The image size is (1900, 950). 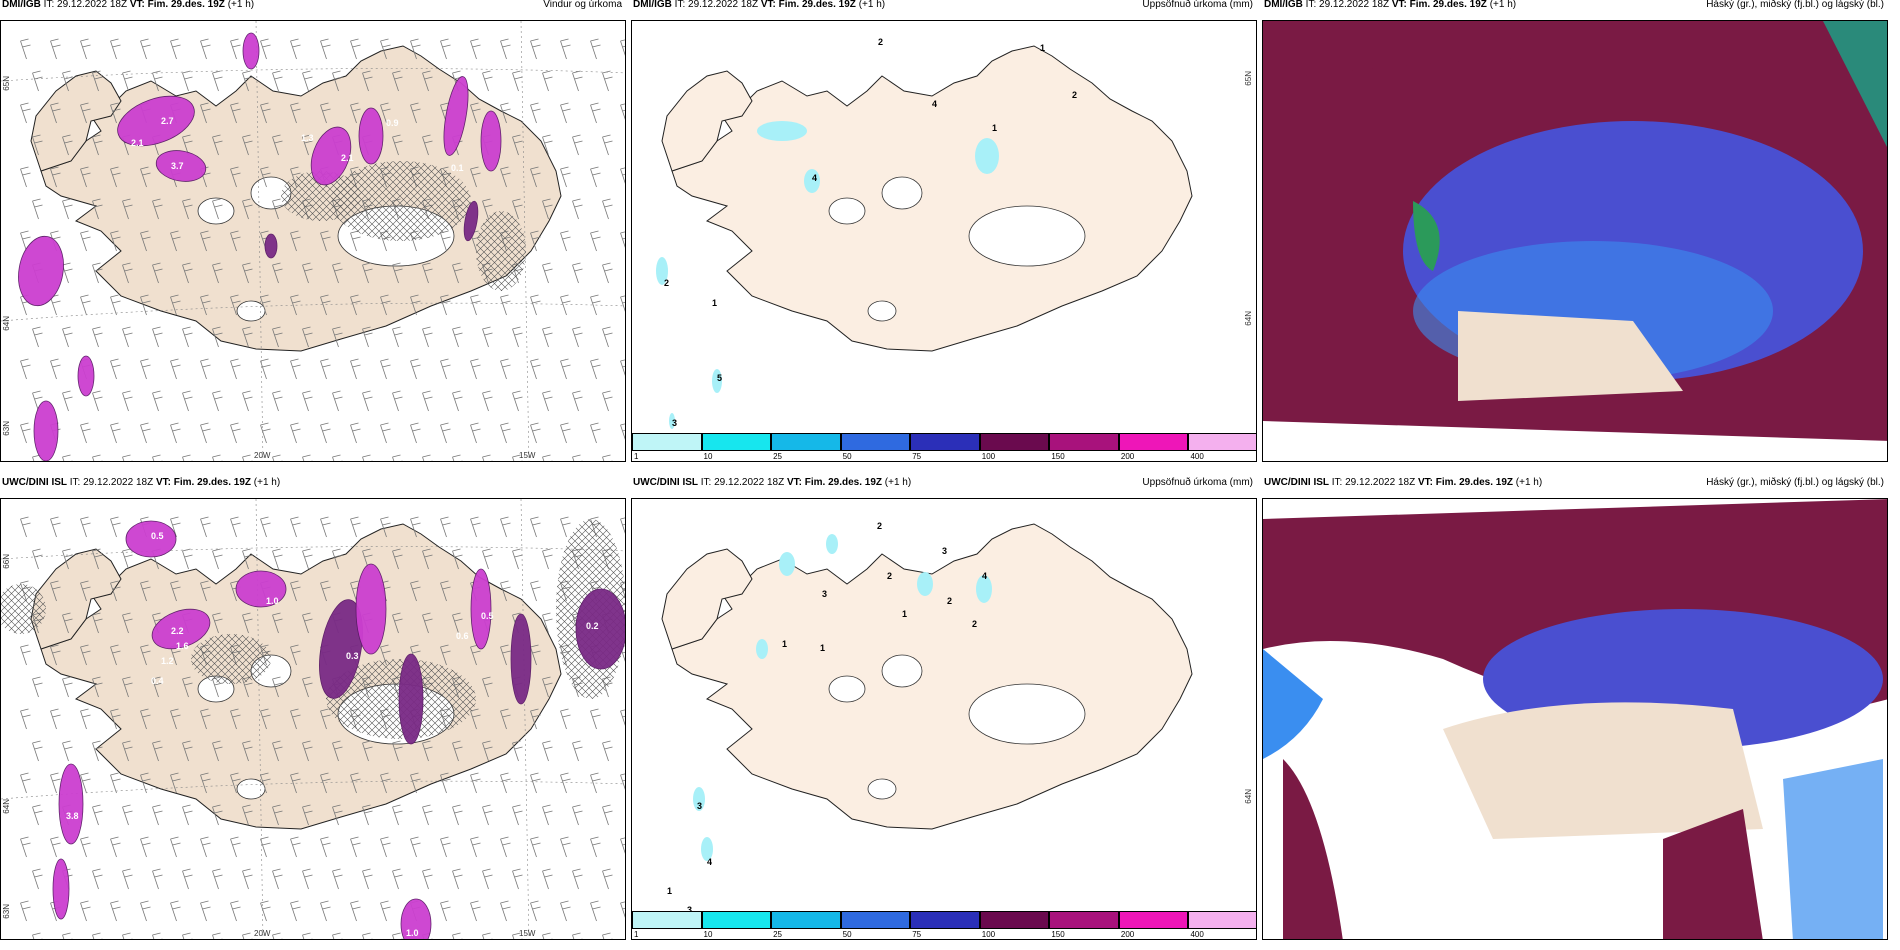 I want to click on westfjords-coast, so click(x=707, y=121).